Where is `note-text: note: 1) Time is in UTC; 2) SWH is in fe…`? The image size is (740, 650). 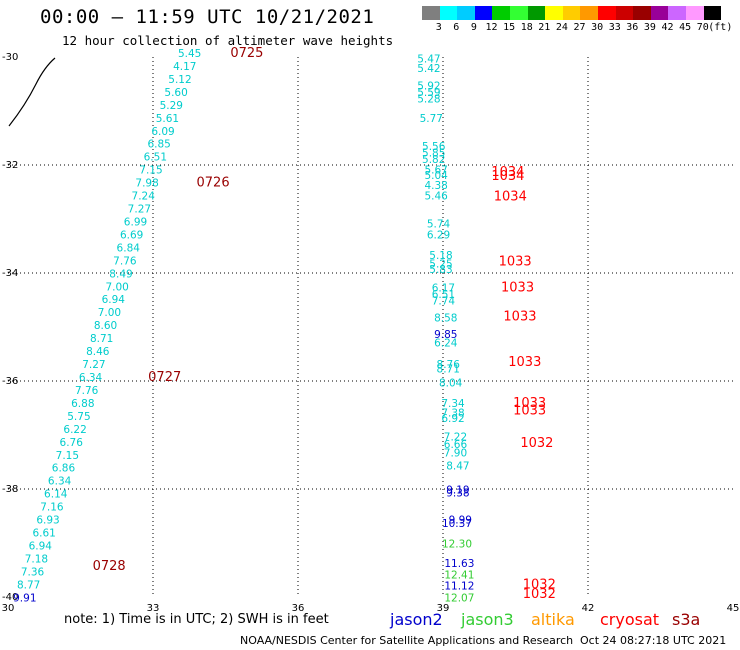
note-text: note: 1) Time is in UTC; 2) SWH is in fe… is located at coordinates (196, 619).